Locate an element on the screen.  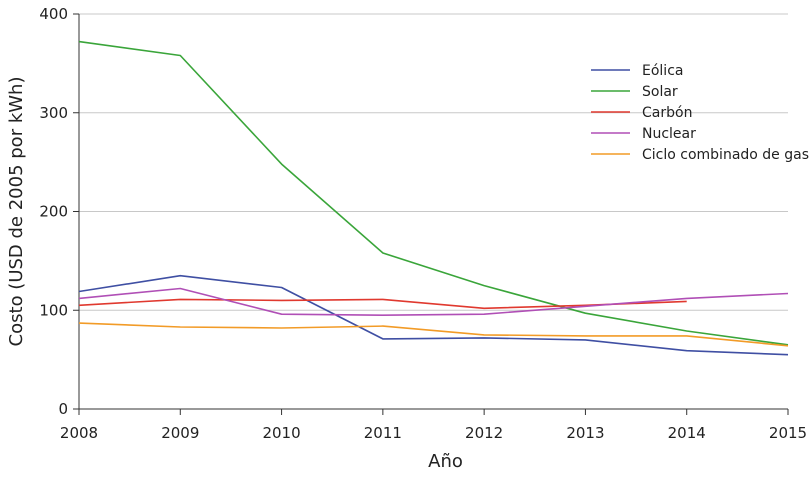
x-tick-label: 2015 is located at coordinates (788, 433).